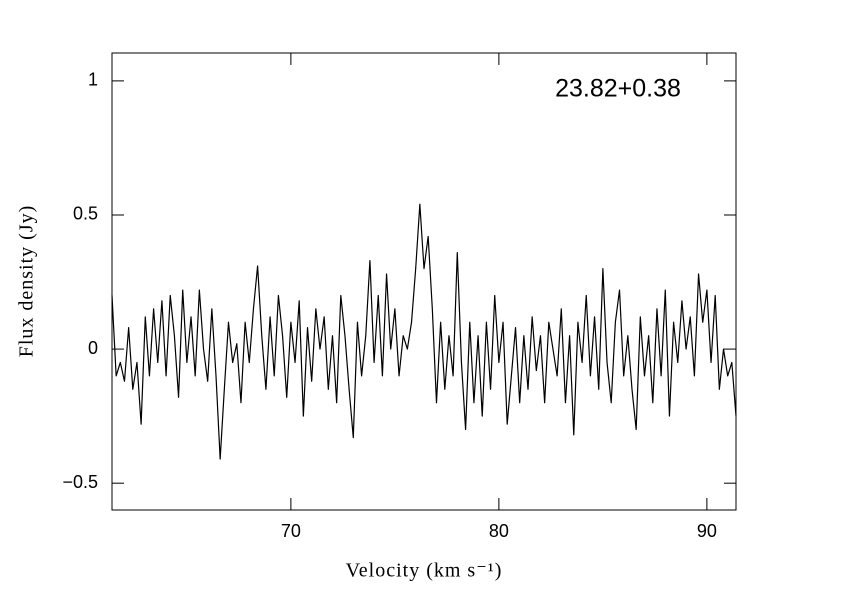  What do you see at coordinates (93, 348) in the screenshot?
I see `y-tick-label: 0` at bounding box center [93, 348].